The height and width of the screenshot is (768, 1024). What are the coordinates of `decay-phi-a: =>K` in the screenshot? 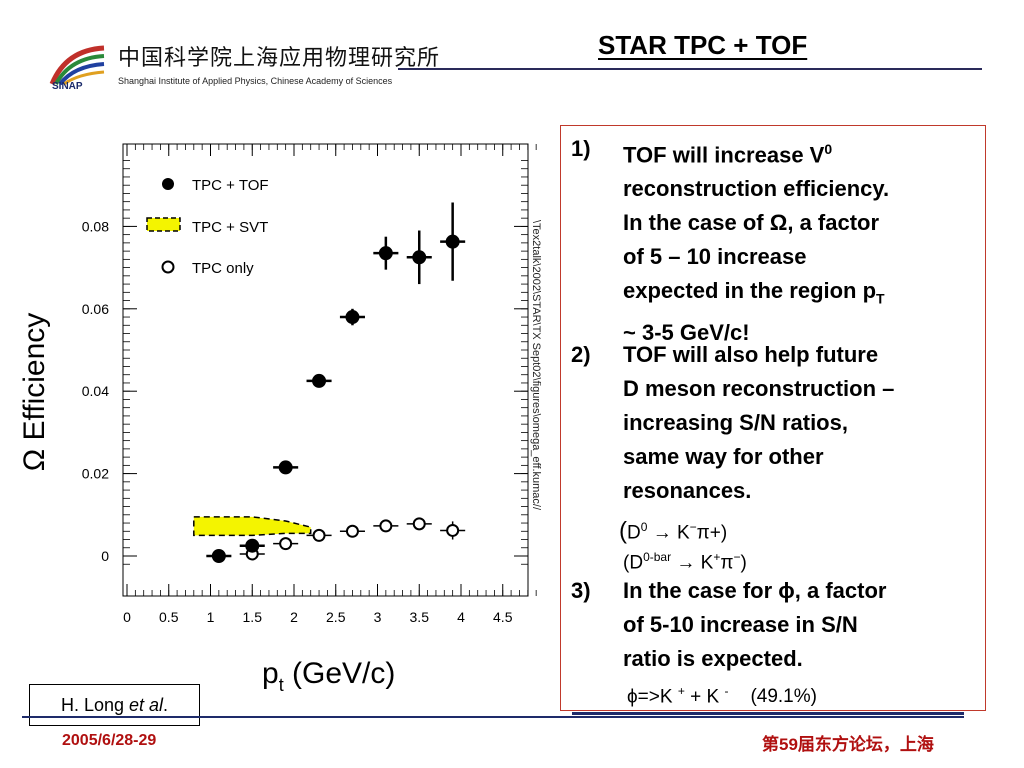 It's located at (657, 697).